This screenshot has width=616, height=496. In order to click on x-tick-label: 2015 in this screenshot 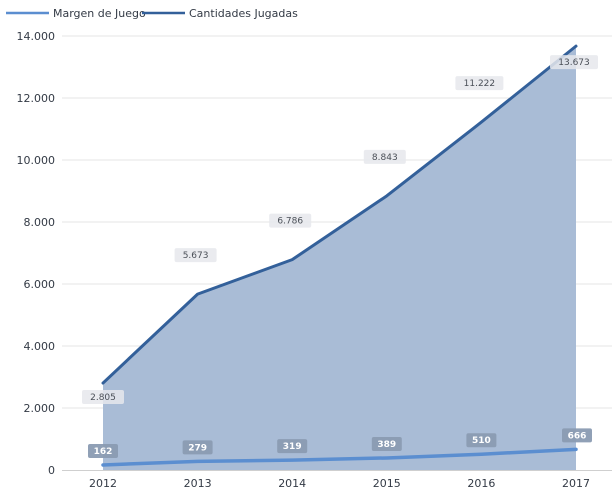, I will do `click(387, 483)`.